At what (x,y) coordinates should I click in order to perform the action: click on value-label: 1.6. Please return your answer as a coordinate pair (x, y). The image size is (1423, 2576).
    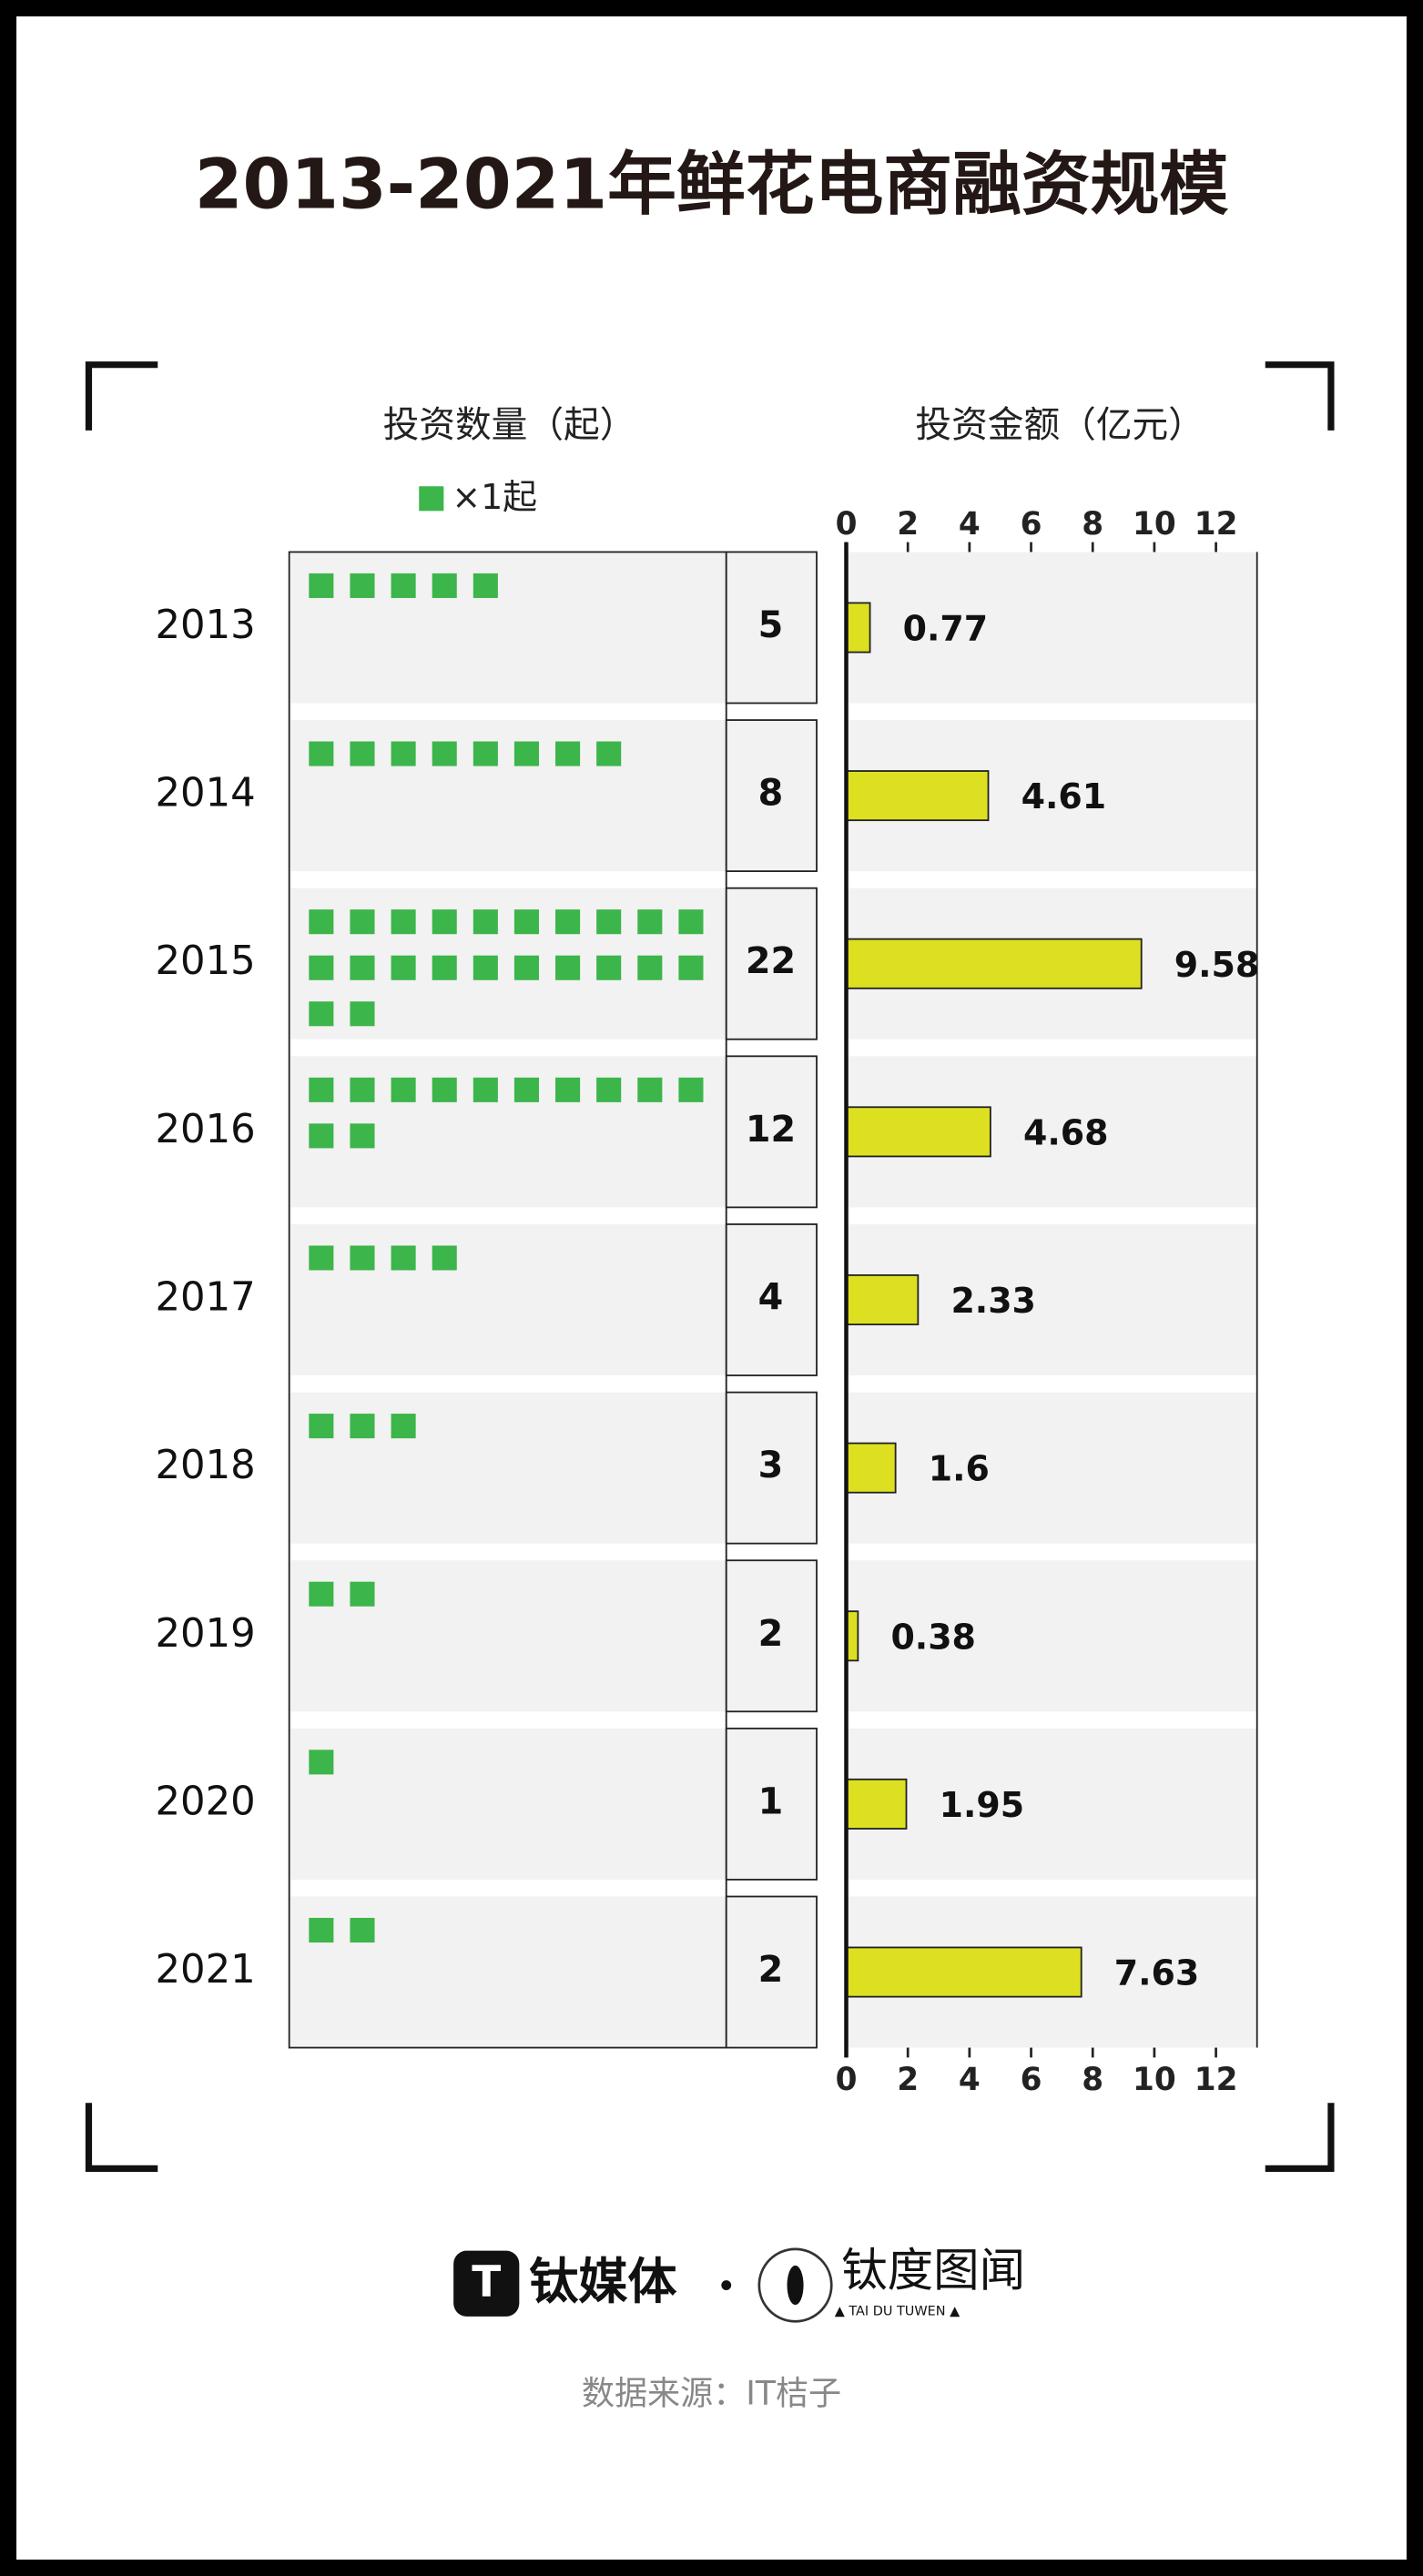
    Looking at the image, I should click on (959, 1469).